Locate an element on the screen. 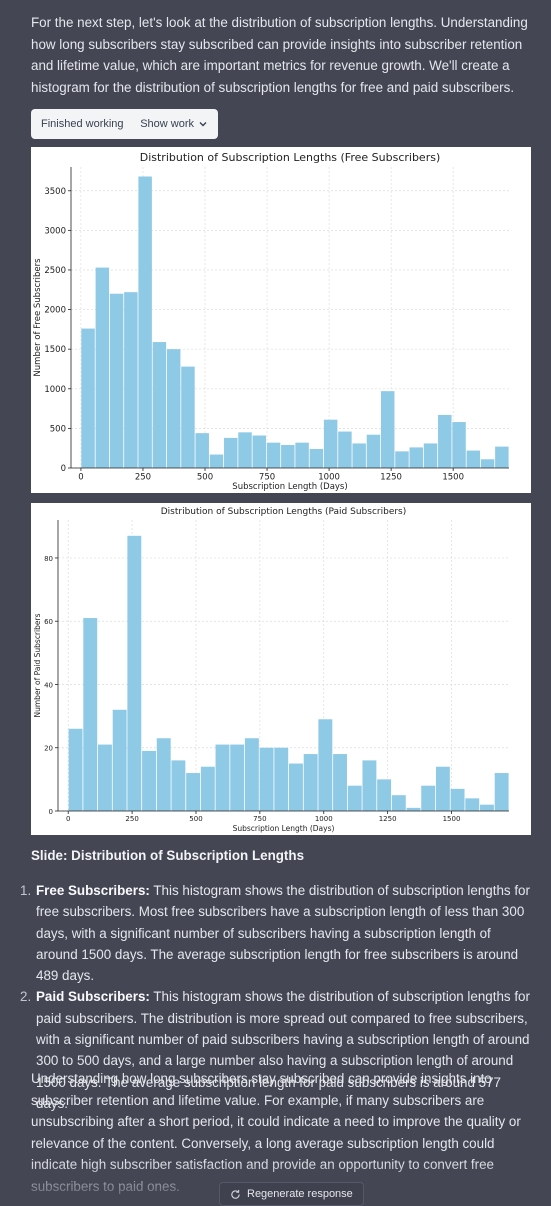 Image resolution: width=551 pixels, height=1206 pixels. y-tick-label: 60 is located at coordinates (48, 622).